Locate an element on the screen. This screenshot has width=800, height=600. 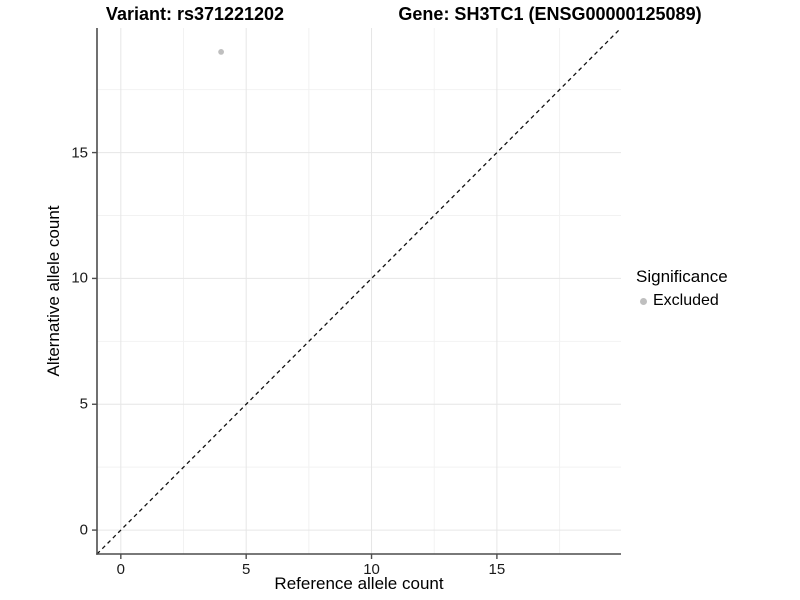
x-tick-label: 15 is located at coordinates (497, 569).